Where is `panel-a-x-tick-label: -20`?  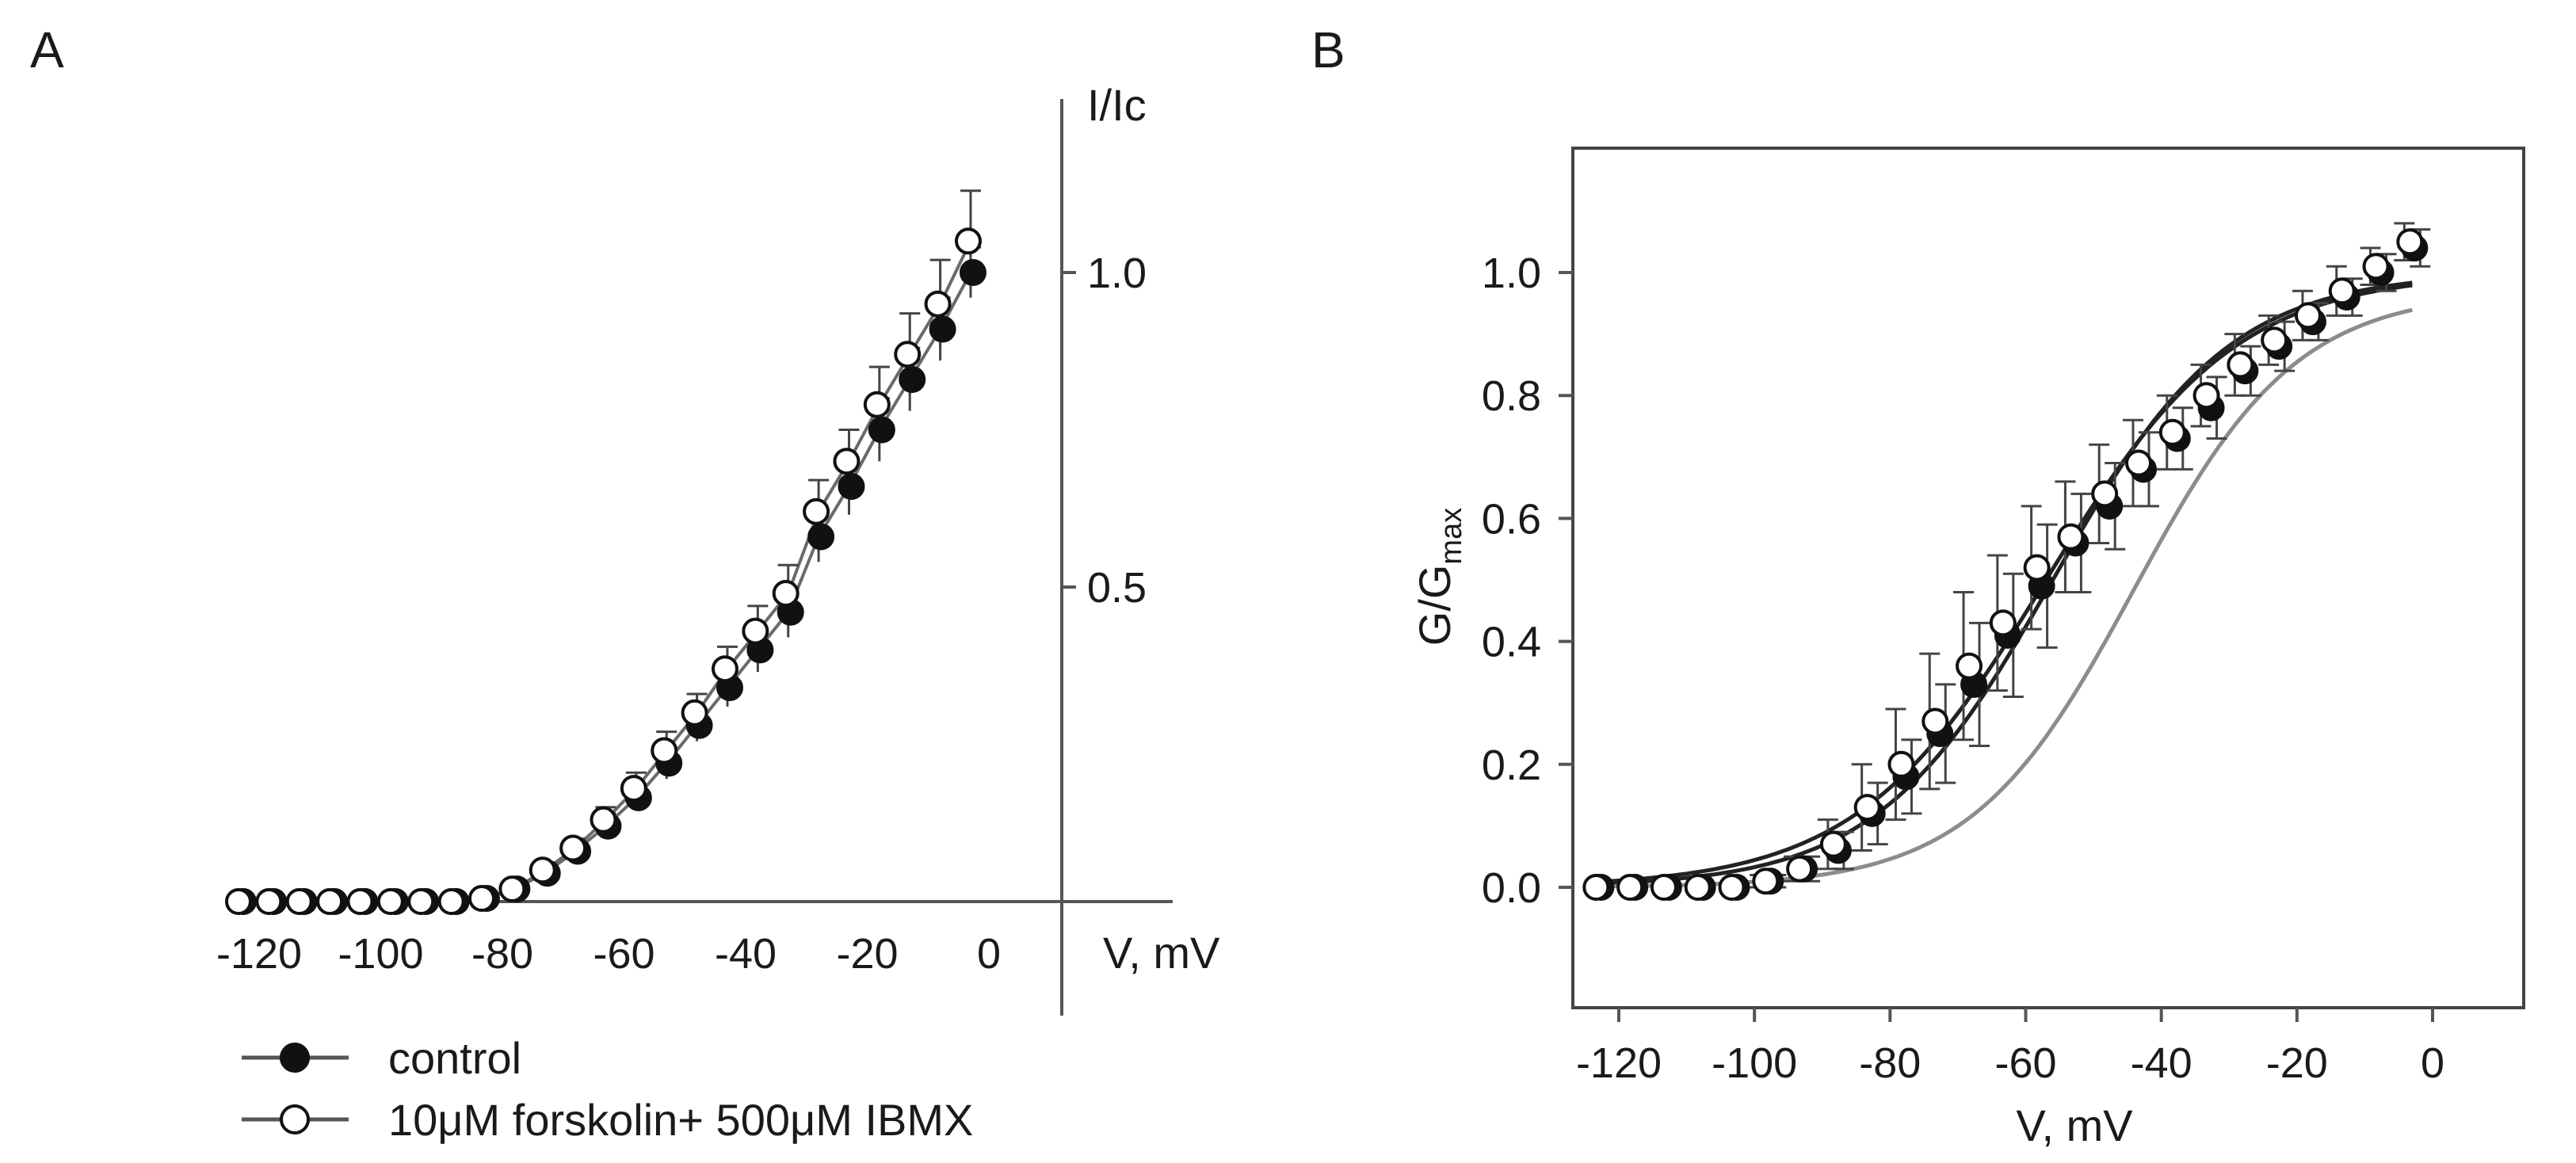 panel-a-x-tick-label: -20 is located at coordinates (867, 954).